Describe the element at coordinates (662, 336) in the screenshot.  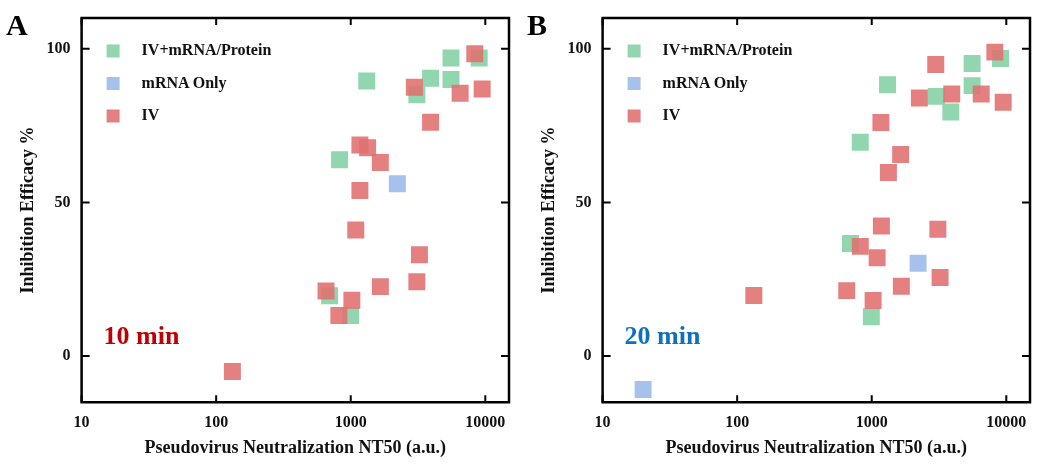
I see `annotation: 20 min` at that location.